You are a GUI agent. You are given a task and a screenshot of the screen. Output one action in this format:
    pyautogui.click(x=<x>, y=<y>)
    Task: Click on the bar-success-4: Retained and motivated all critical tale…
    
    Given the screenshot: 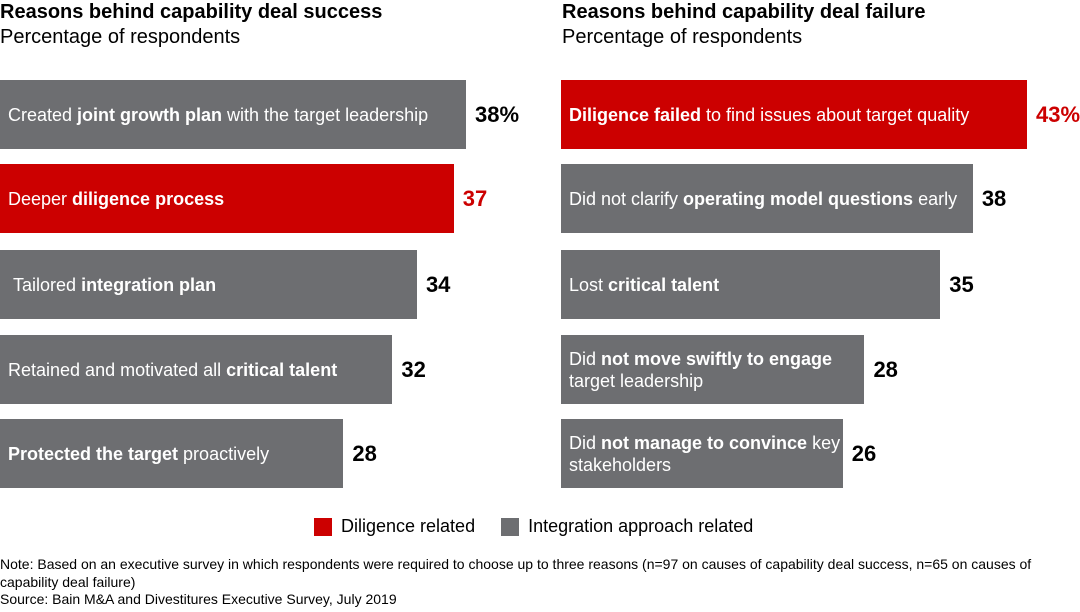 What is the action you would take?
    pyautogui.click(x=196, y=369)
    